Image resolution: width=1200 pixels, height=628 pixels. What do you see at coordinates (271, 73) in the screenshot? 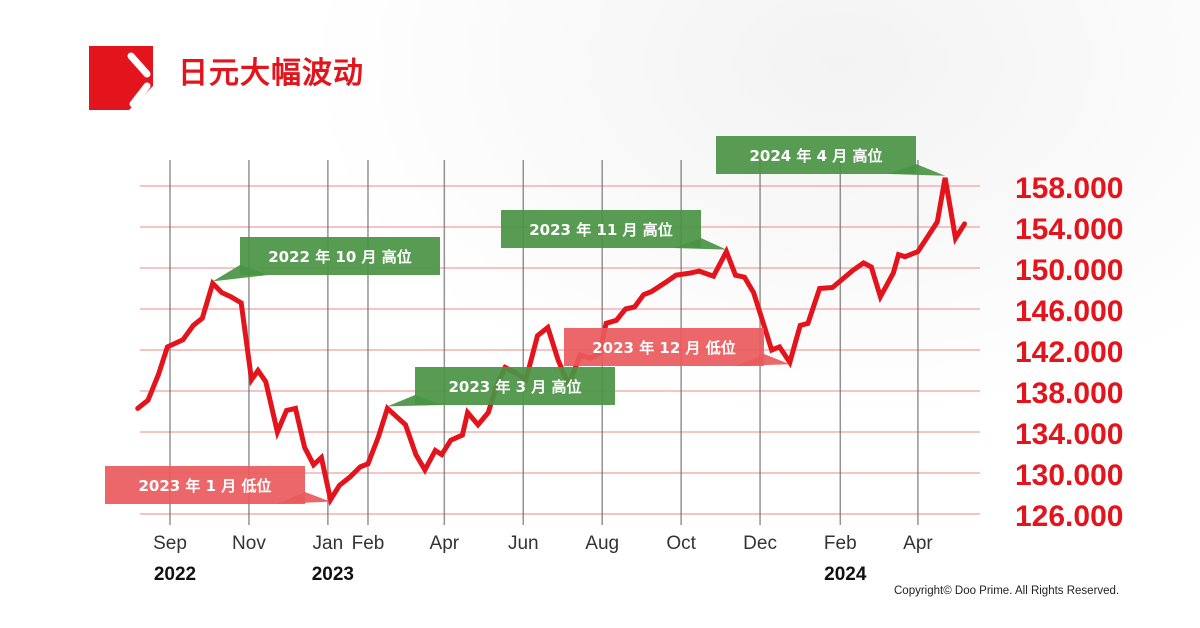
I see `page-title: 日元大幅波动` at bounding box center [271, 73].